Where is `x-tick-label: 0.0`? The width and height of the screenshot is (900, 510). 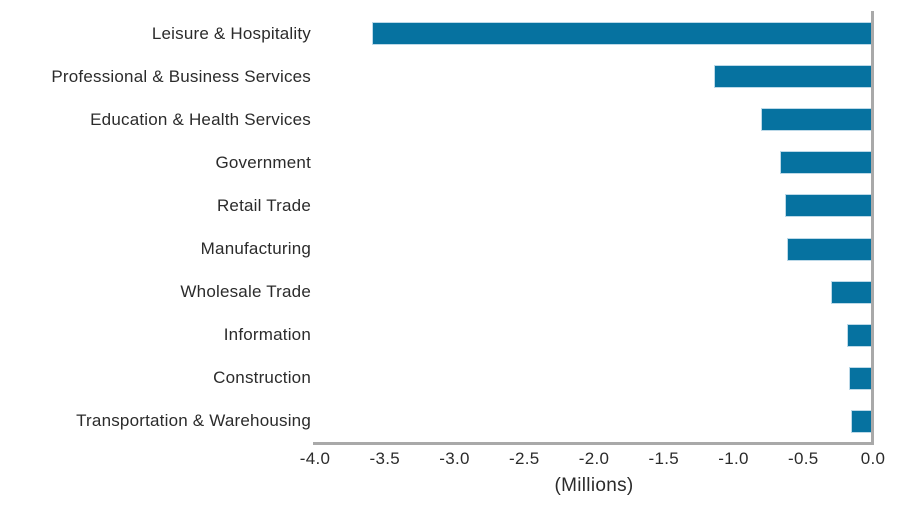 x-tick-label: 0.0 is located at coordinates (873, 458).